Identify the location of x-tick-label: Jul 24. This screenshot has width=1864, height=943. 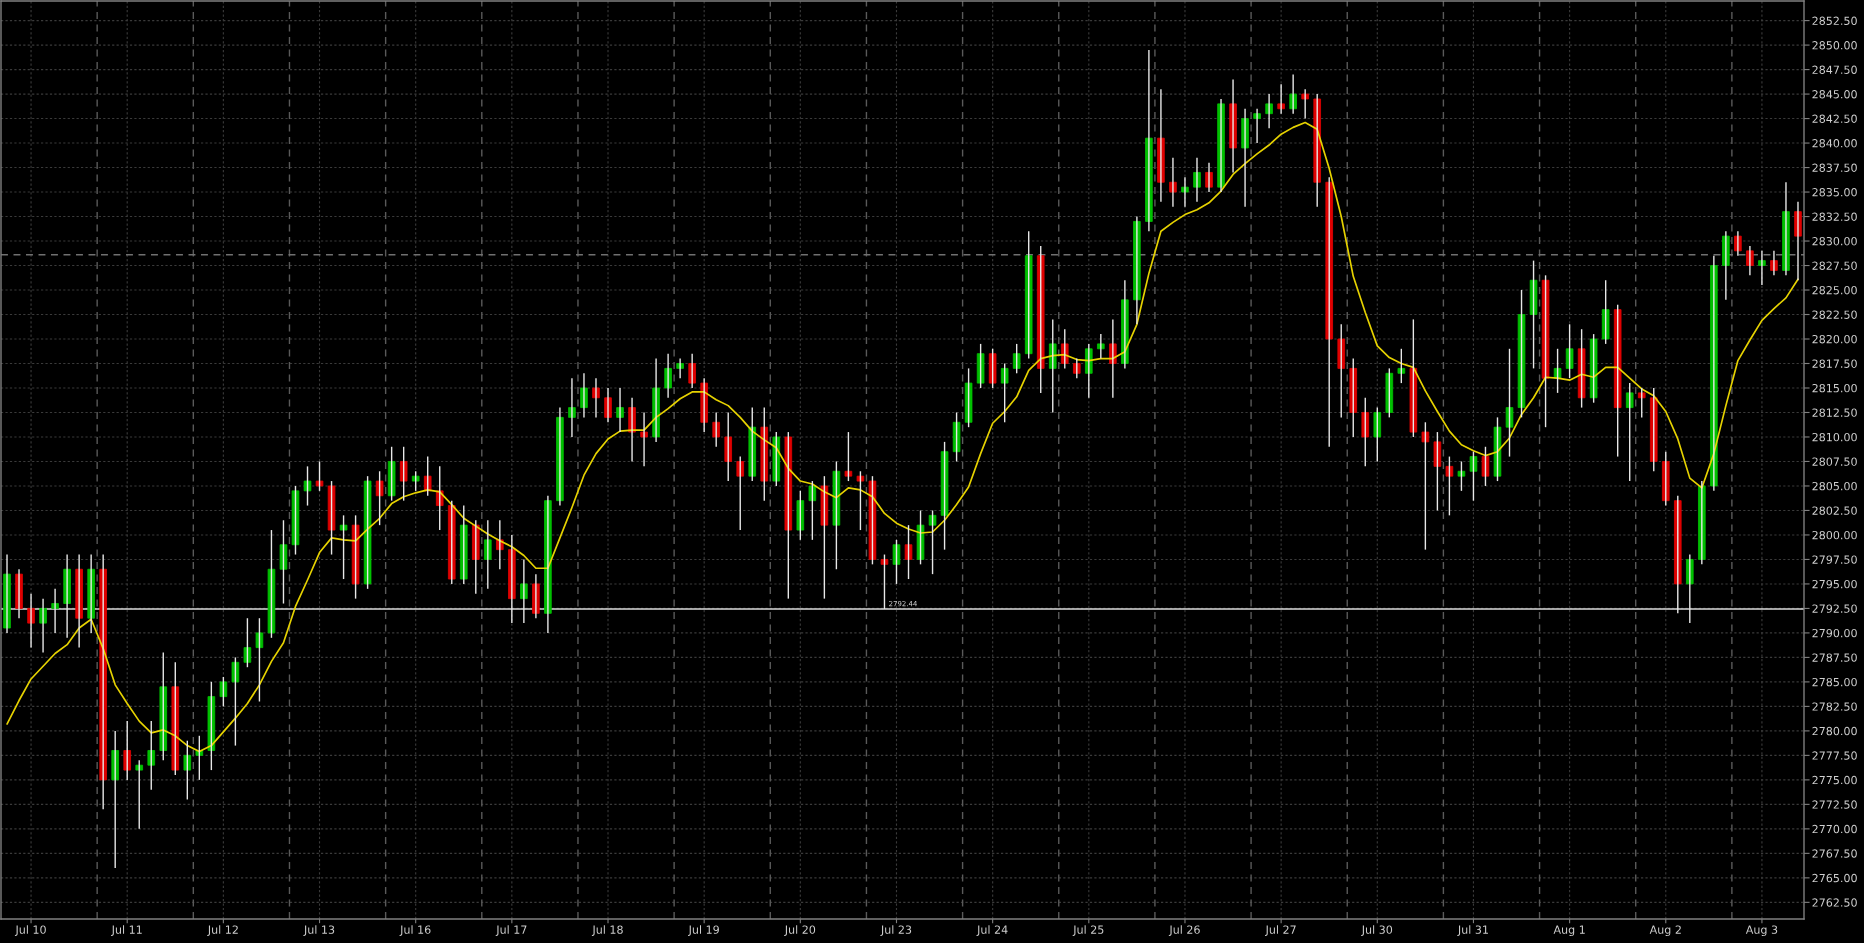
(992, 930).